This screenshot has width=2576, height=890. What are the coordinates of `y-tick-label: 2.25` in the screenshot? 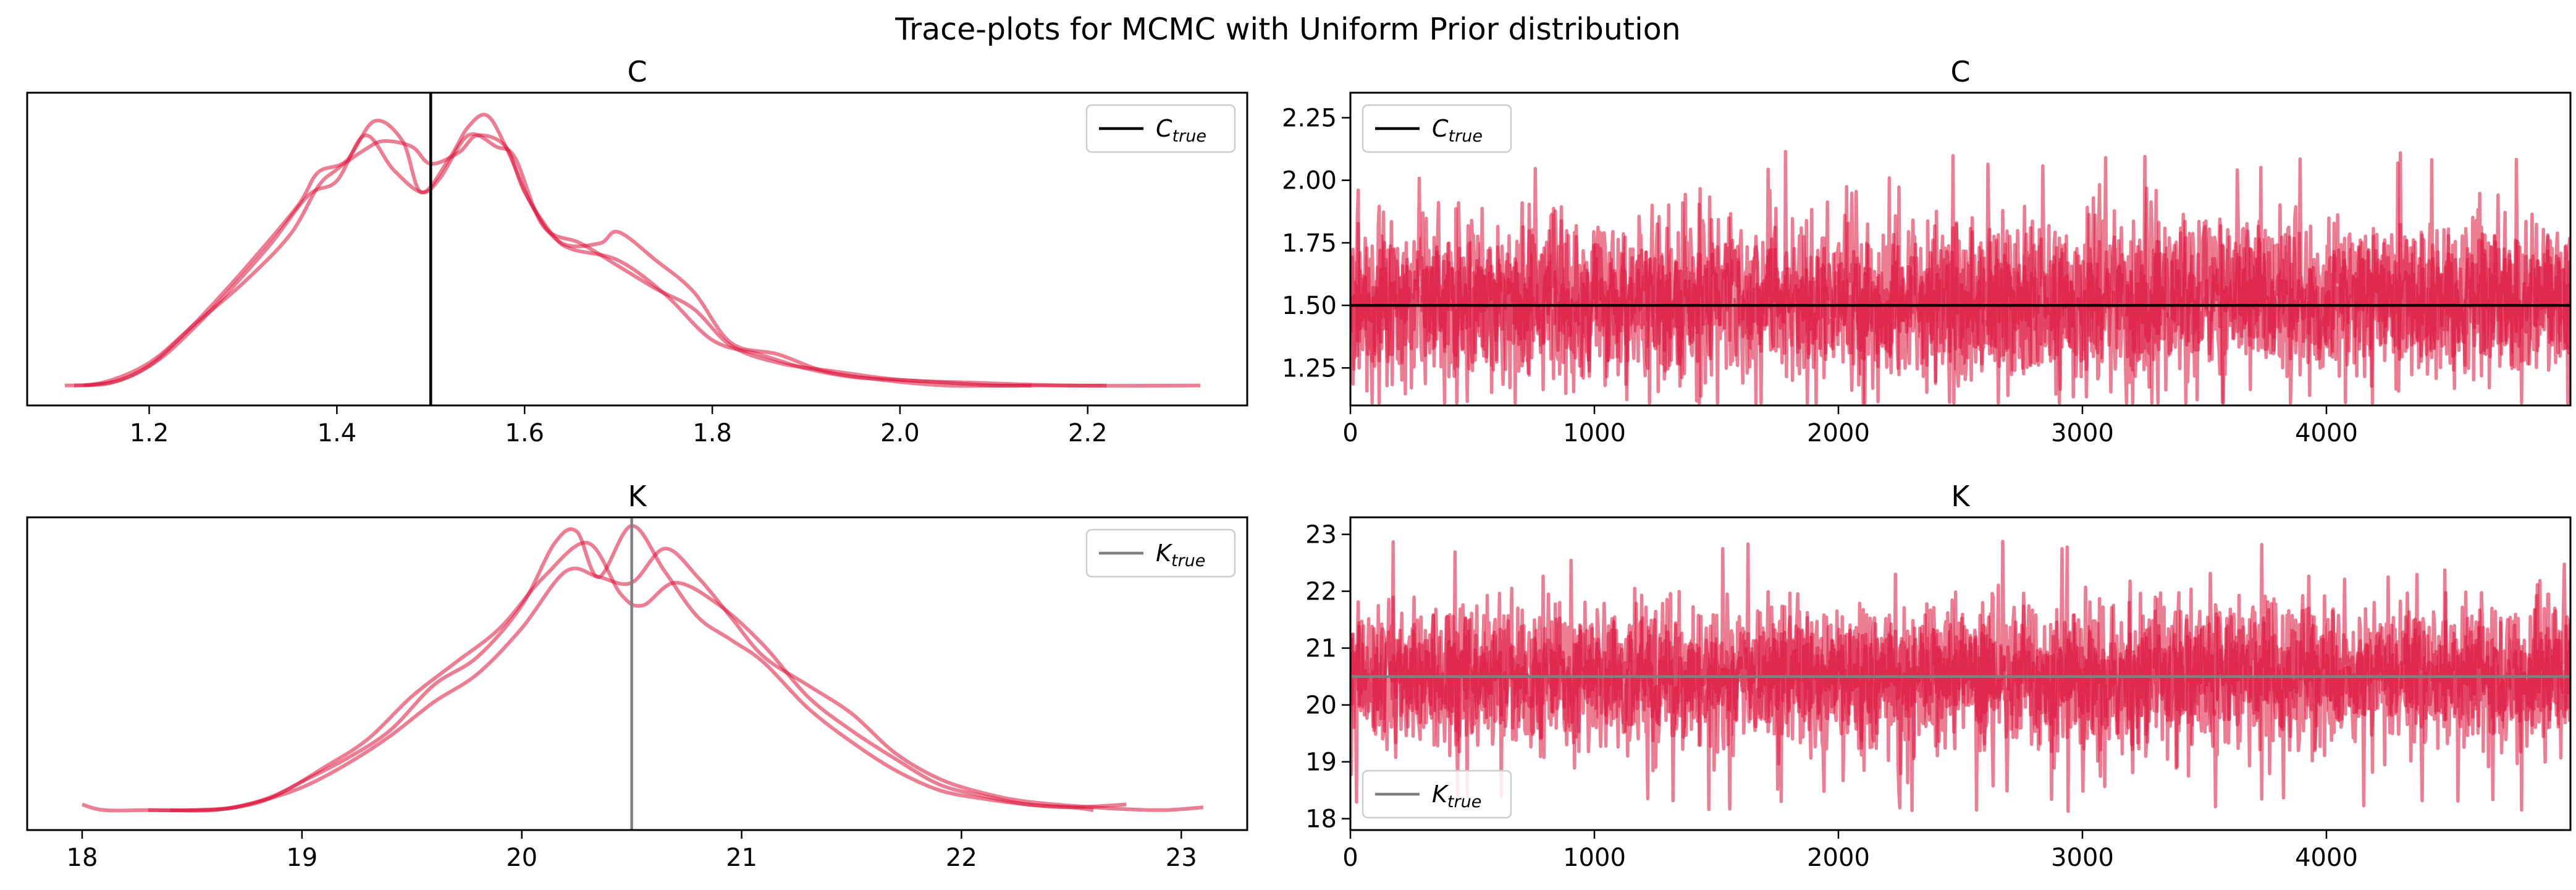 It's located at (1309, 118).